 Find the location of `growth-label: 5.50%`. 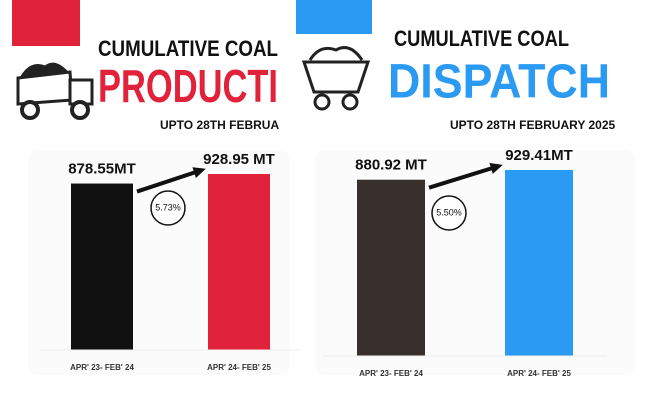

growth-label: 5.50% is located at coordinates (449, 212).